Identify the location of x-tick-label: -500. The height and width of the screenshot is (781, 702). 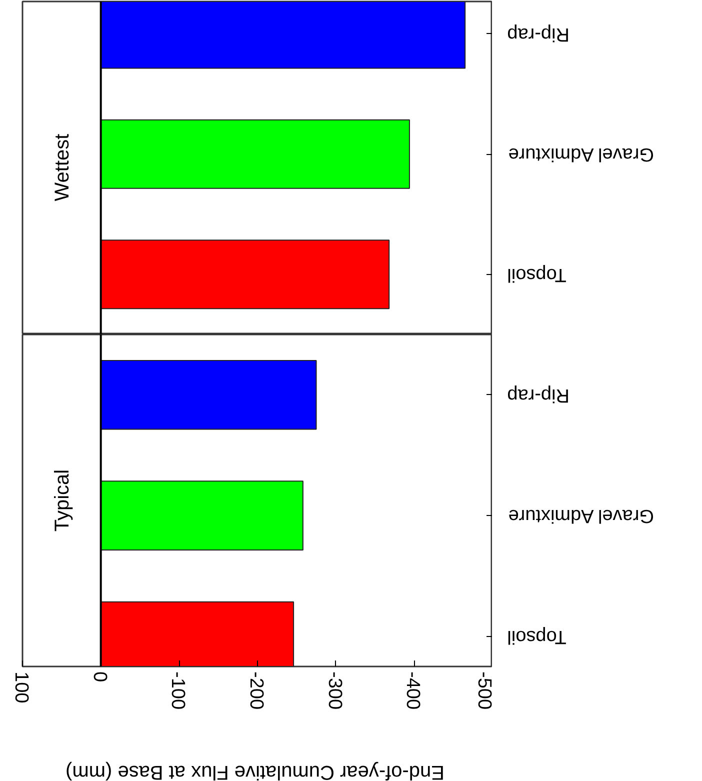
(484, 691).